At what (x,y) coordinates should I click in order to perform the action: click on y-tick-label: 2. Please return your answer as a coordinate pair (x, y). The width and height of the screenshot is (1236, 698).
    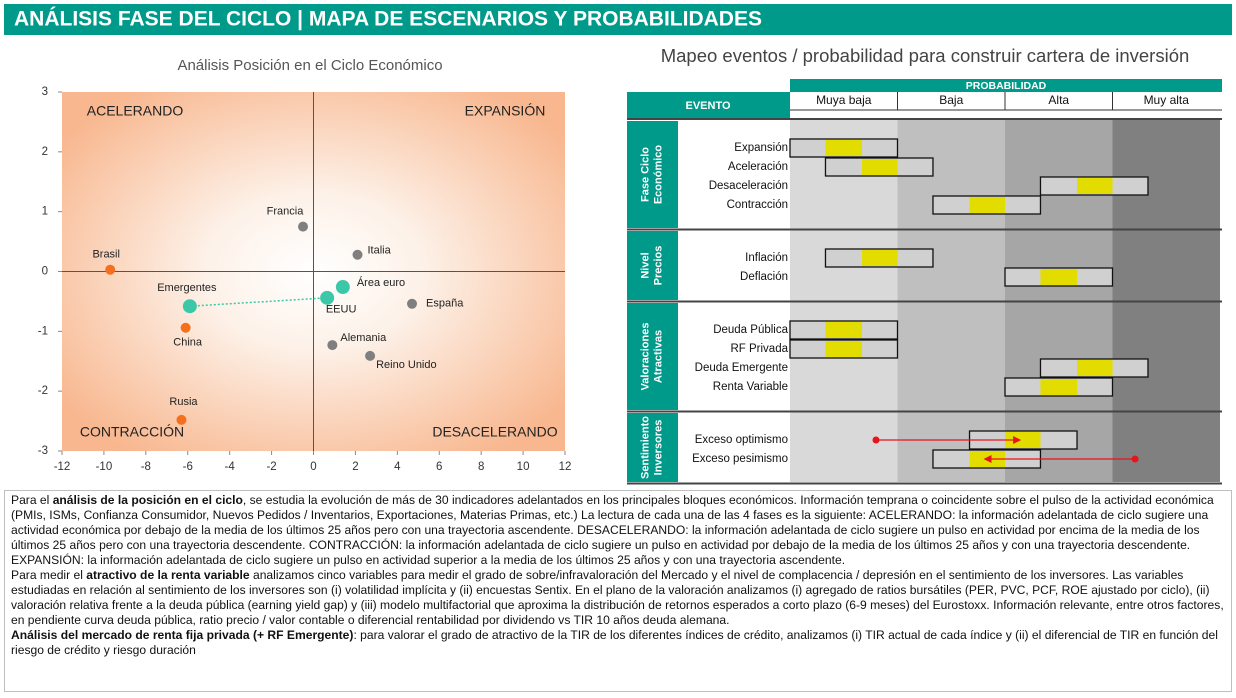
    Looking at the image, I should click on (45, 152).